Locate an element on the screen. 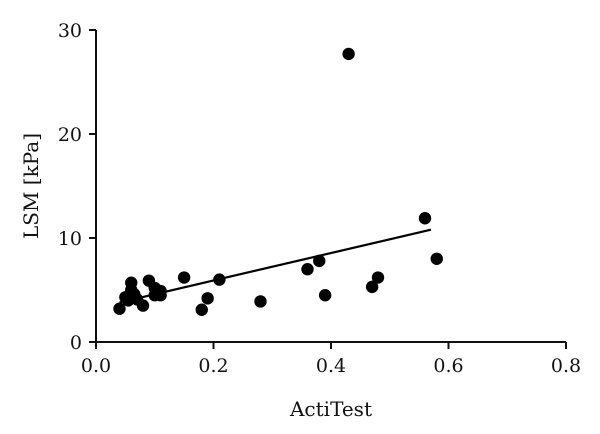  y-tick-label: 0 is located at coordinates (76, 343).